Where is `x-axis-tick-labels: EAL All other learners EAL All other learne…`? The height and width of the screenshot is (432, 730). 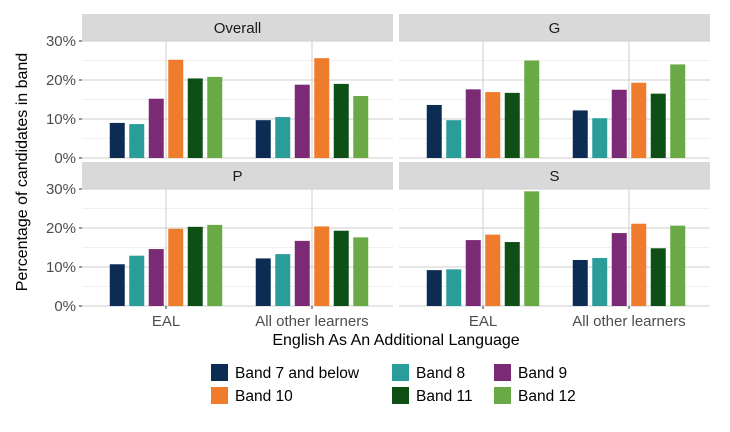
x-axis-tick-labels: EAL All other learners EAL All other learne… is located at coordinates (419, 318).